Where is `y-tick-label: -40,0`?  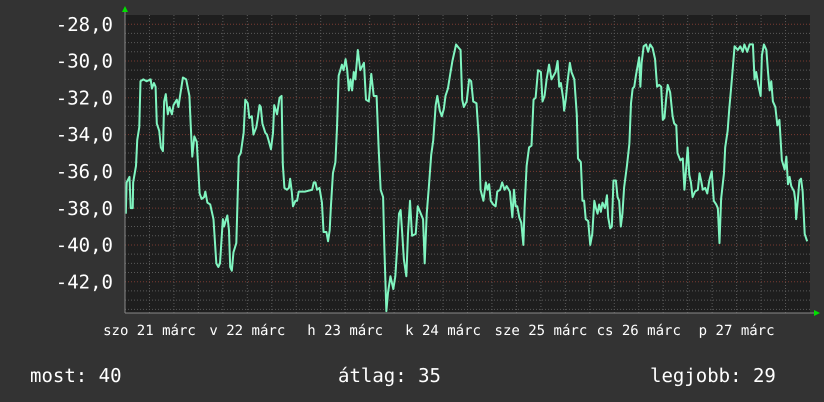 y-tick-label: -40,0 is located at coordinates (84, 245).